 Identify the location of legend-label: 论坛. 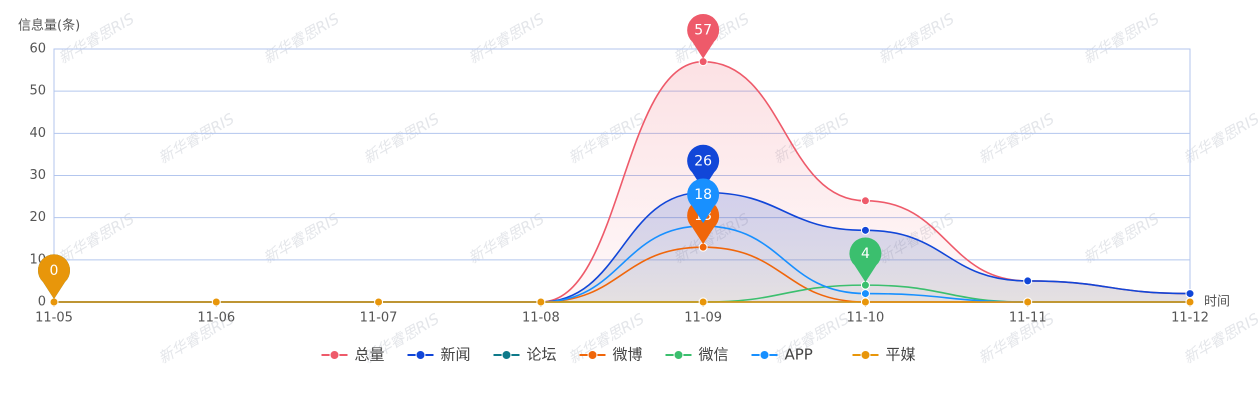
(542, 355).